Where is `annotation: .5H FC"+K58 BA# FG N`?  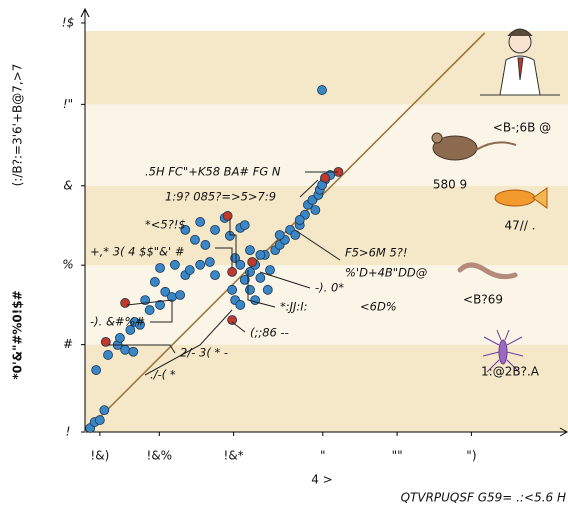
annotation: .5H FC"+K58 BA# FG N is located at coordinates (213, 172).